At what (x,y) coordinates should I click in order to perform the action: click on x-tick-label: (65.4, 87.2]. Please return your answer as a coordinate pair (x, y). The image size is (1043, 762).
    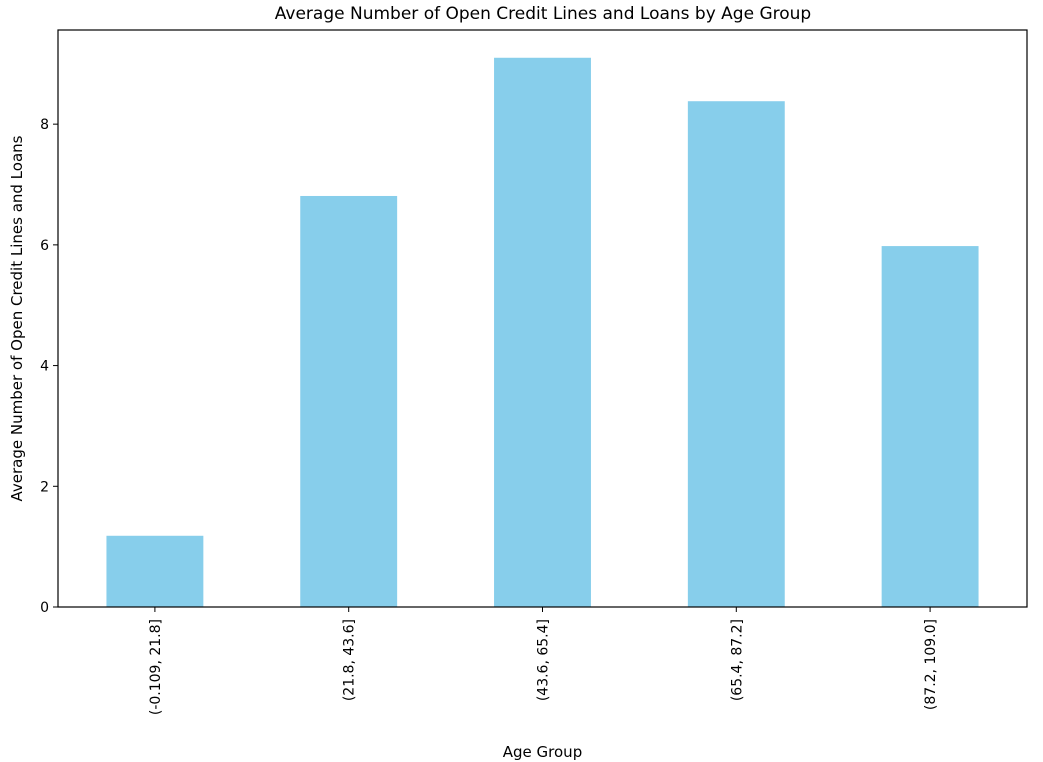
    Looking at the image, I should click on (737, 660).